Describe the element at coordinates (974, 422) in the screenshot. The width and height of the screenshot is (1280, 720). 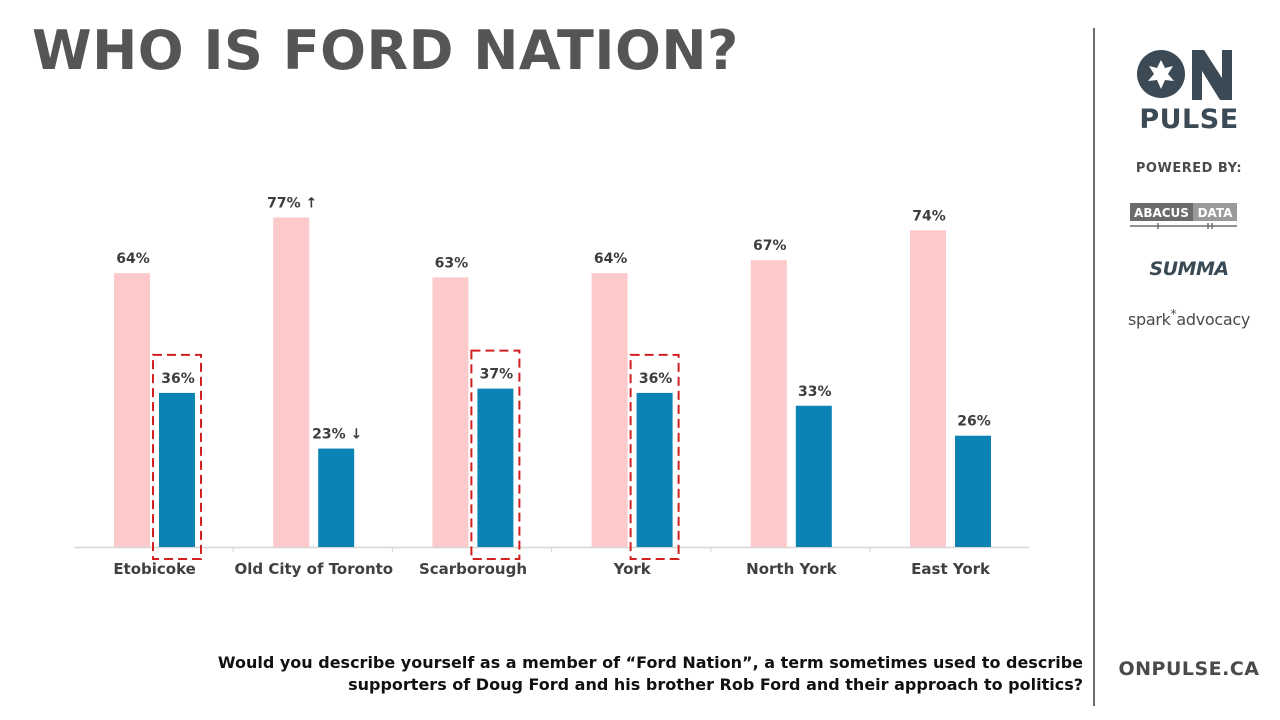
I see `data-label: 26%` at that location.